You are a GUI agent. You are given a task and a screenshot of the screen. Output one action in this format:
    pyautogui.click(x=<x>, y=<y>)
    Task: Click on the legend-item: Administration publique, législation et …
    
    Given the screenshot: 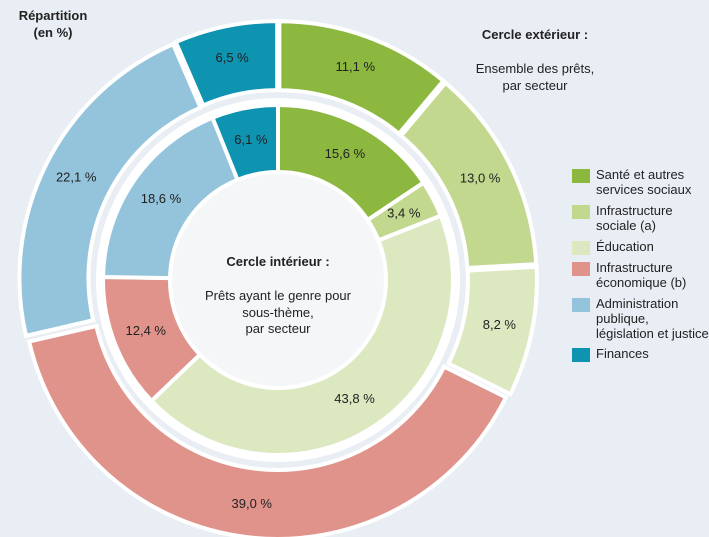 What is the action you would take?
    pyautogui.click(x=640, y=318)
    